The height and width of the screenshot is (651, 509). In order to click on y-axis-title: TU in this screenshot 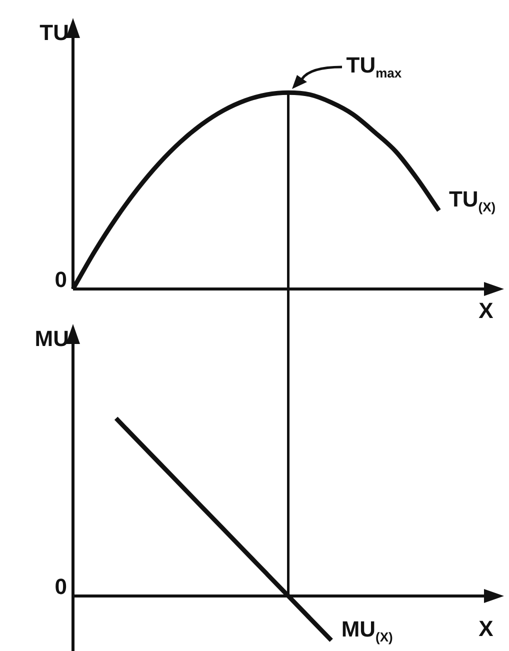, I will do `click(54, 32)`.